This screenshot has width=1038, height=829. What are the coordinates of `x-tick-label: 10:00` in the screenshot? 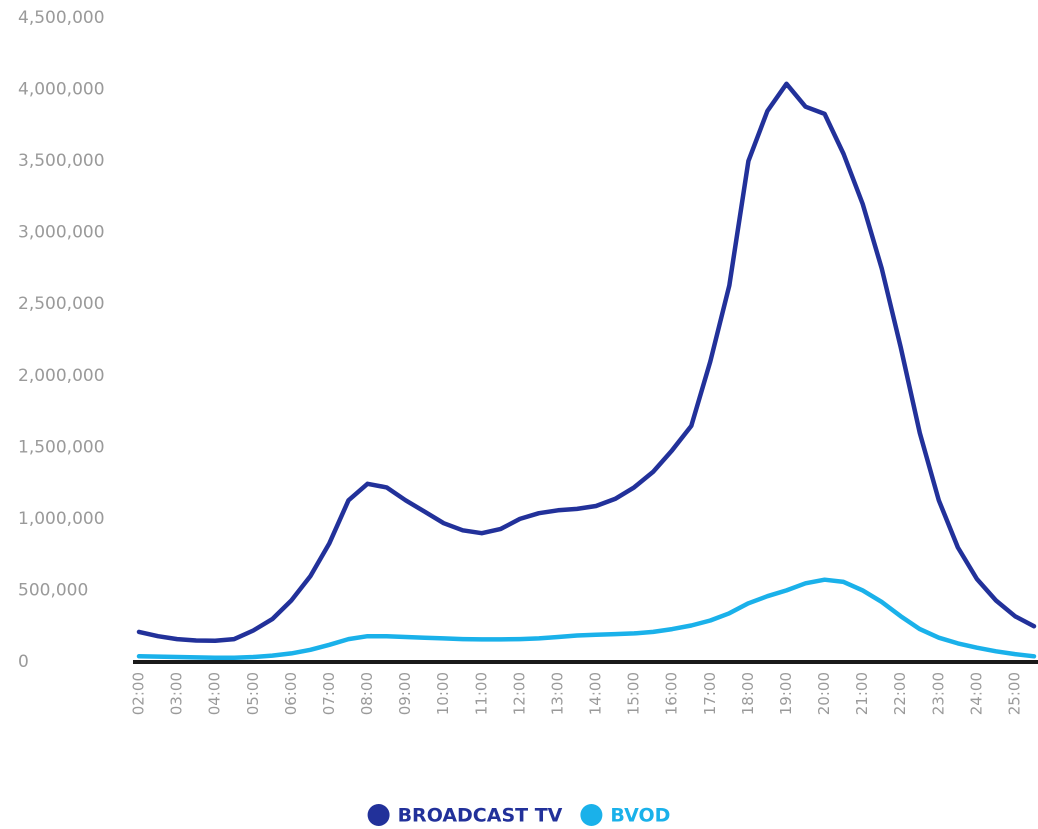 It's located at (443, 693).